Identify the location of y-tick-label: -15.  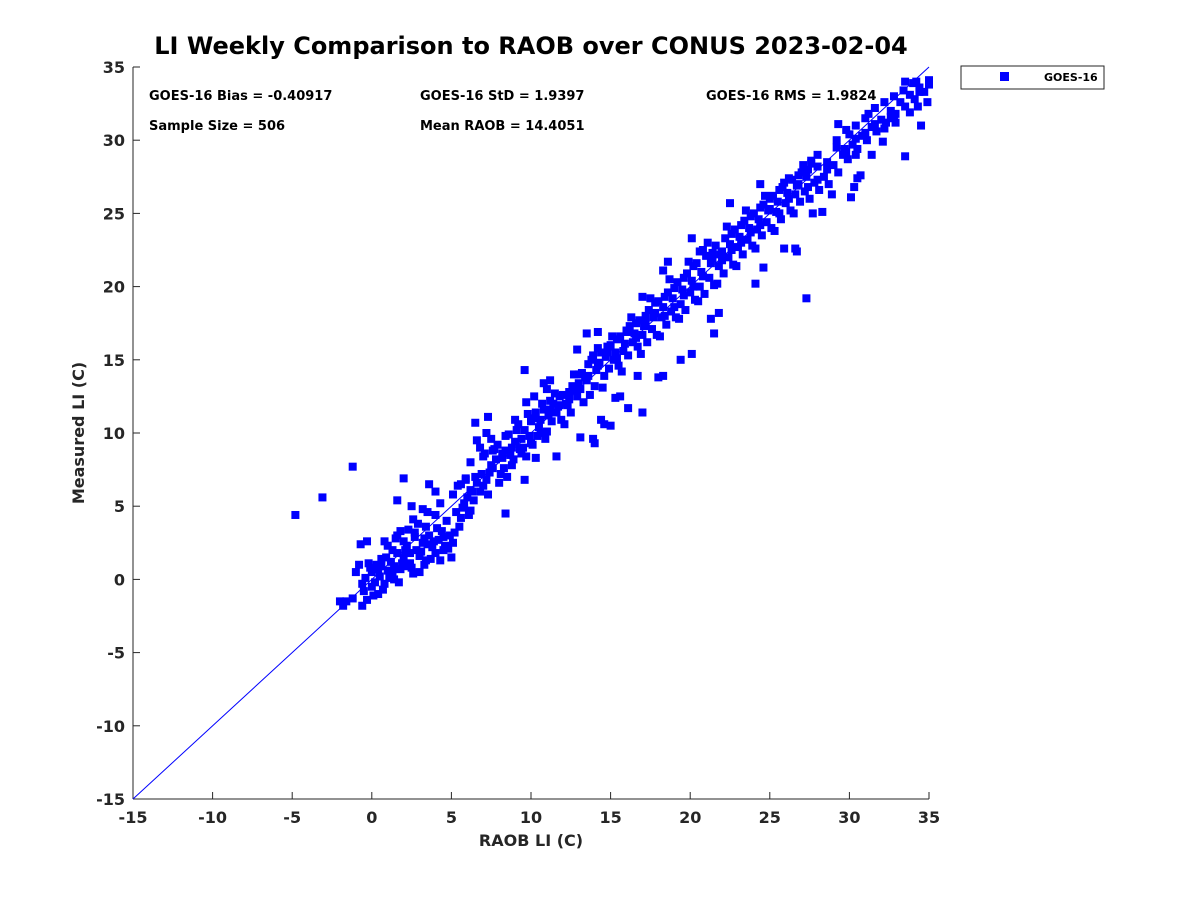
(110, 799).